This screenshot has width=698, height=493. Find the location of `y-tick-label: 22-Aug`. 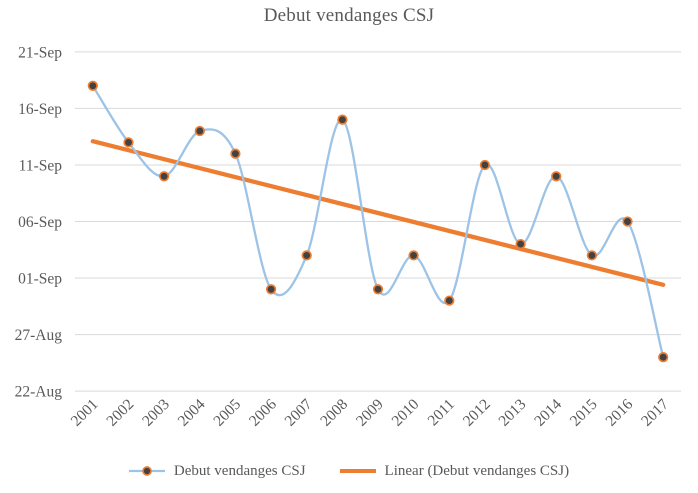

y-tick-label: 22-Aug is located at coordinates (39, 392).